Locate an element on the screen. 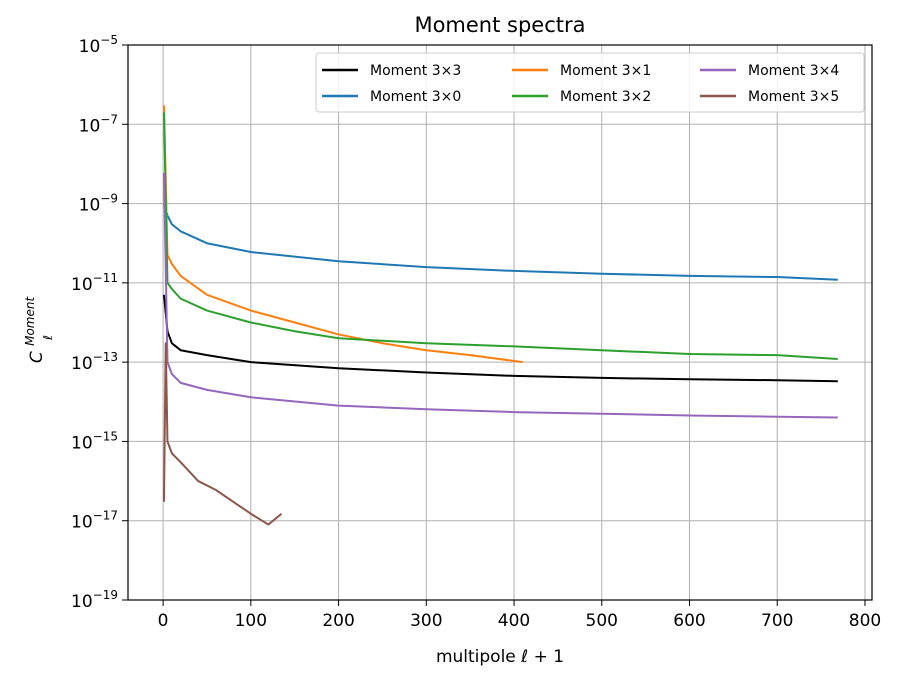  svg-text: C Moment is located at coordinates (35, 330).